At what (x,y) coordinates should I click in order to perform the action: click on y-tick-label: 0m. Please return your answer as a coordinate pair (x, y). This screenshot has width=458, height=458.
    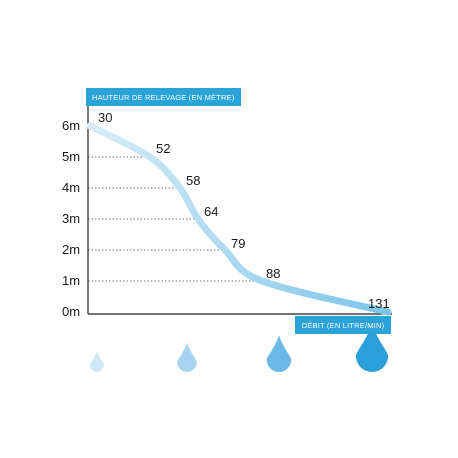
    Looking at the image, I should click on (71, 311).